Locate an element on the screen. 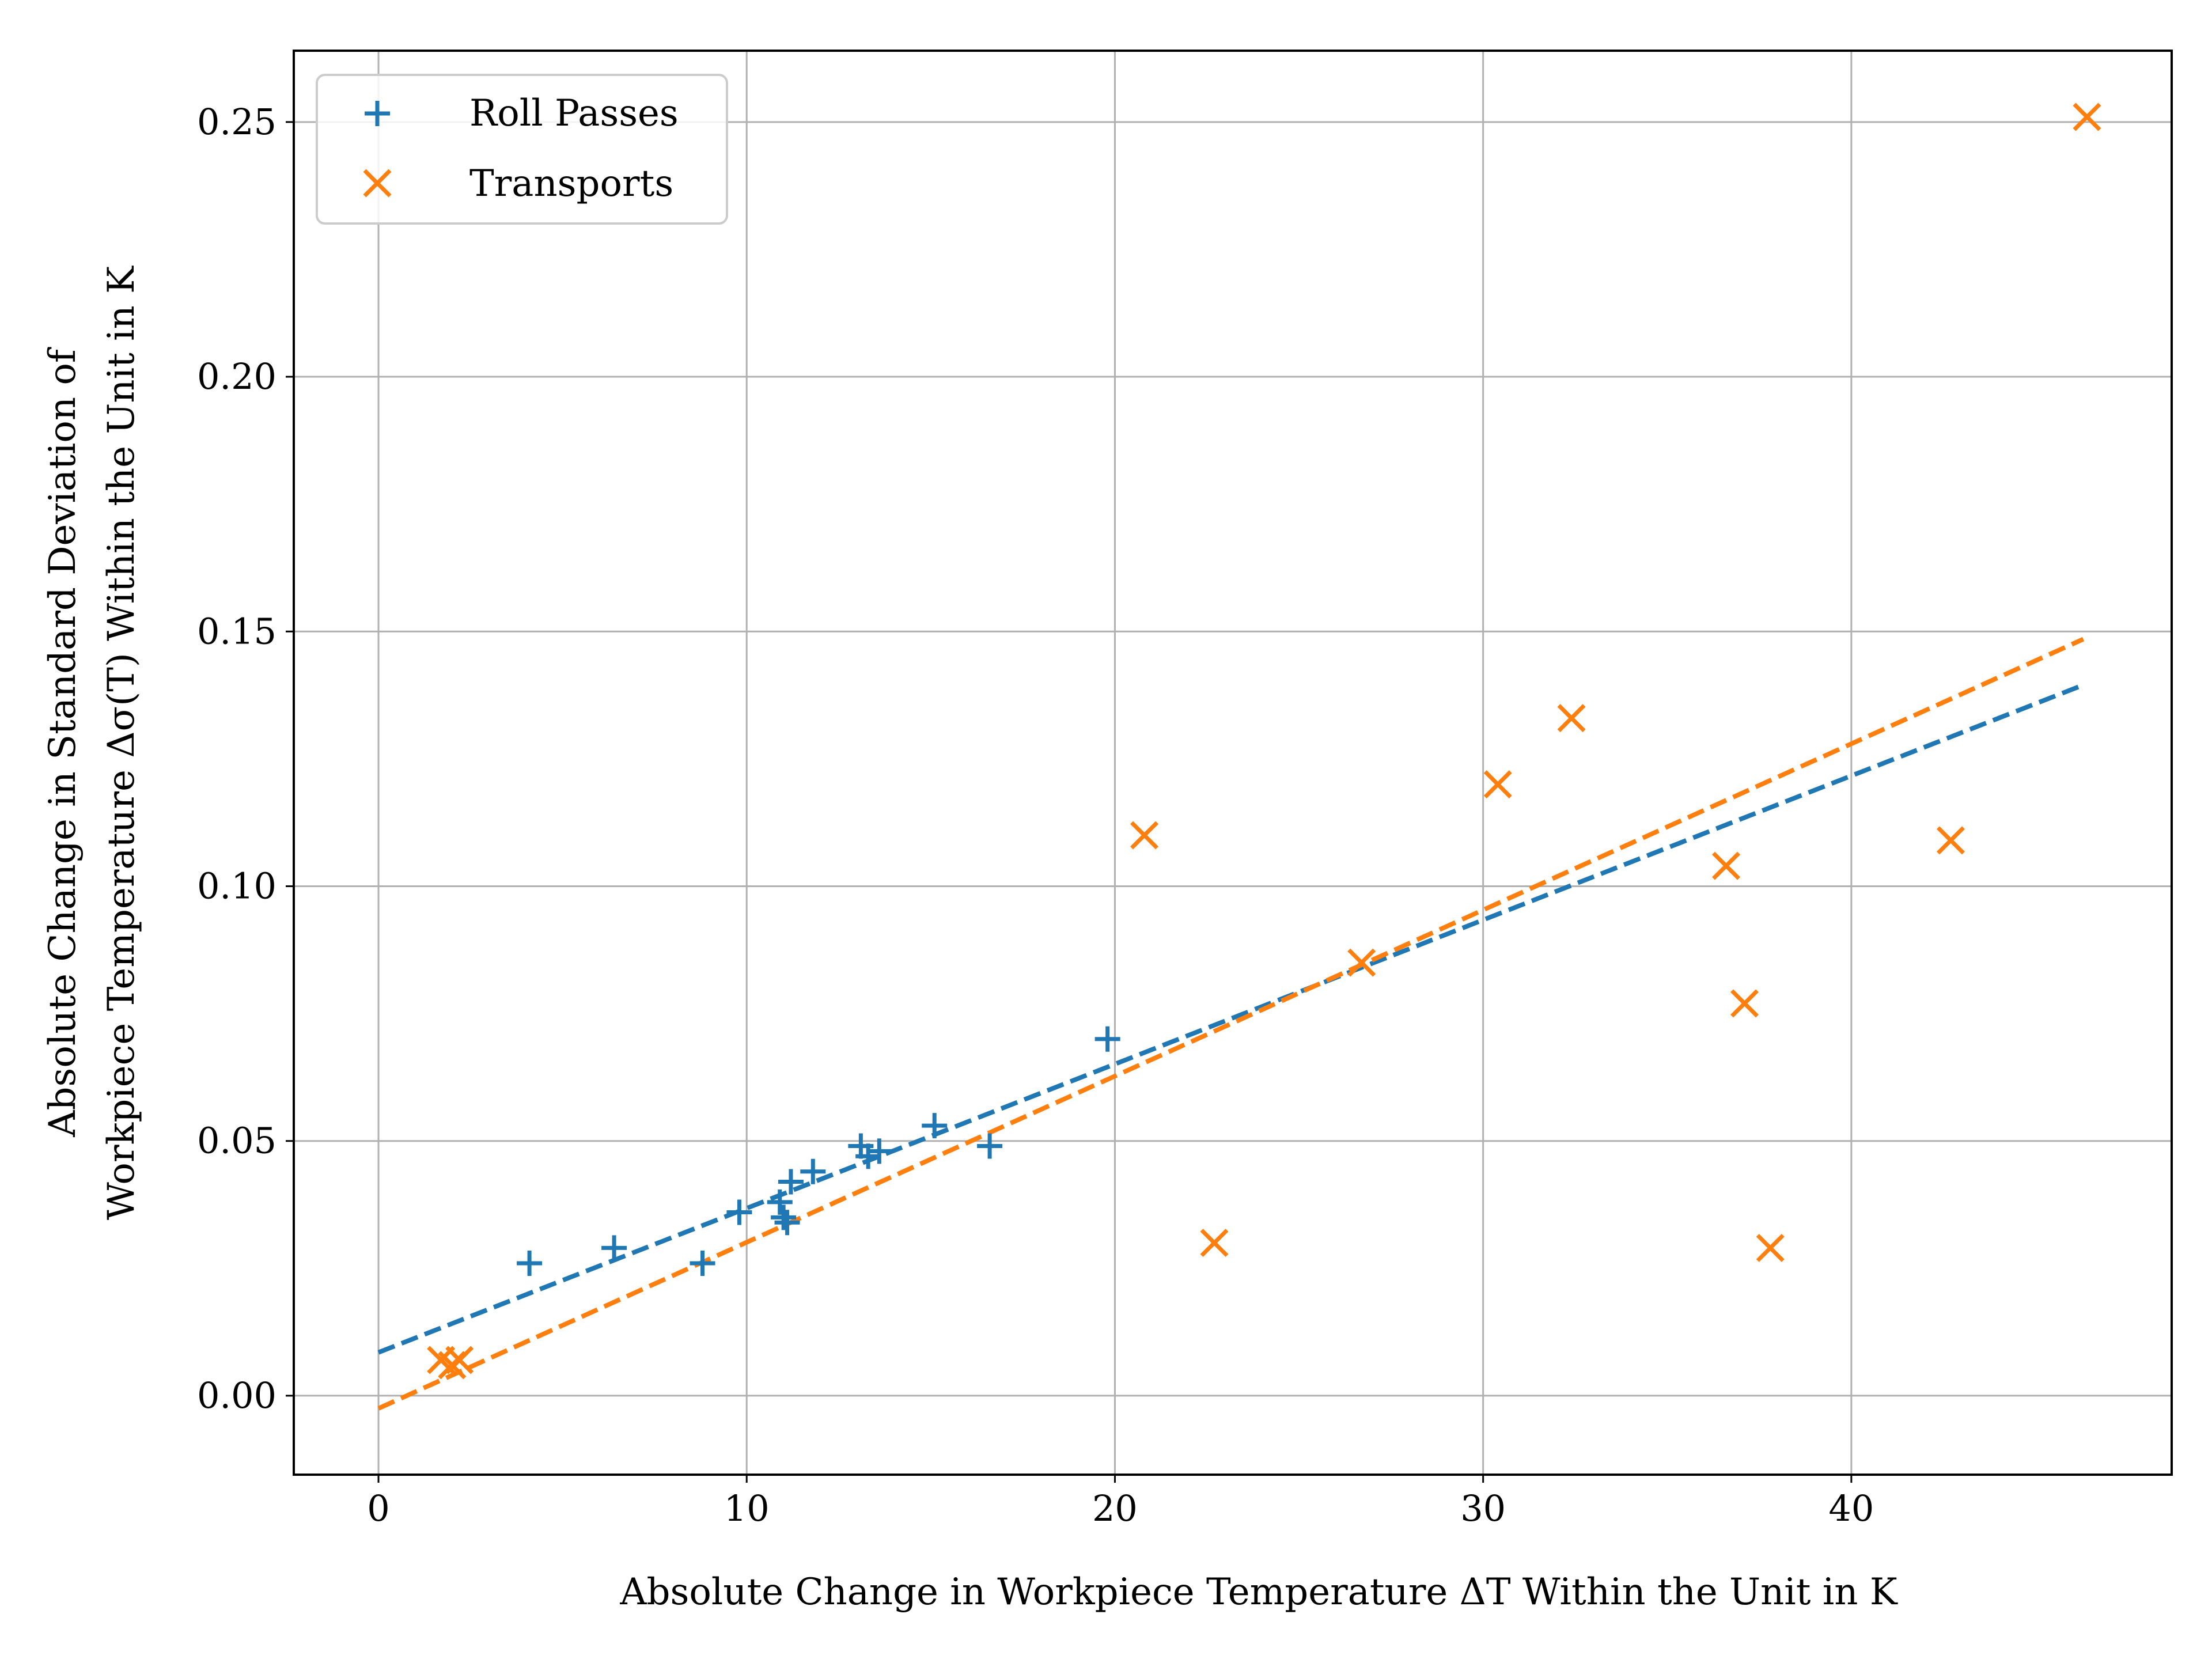 Image resolution: width=2212 pixels, height=1659 pixels. x-axis-ticks: 0 10 20 30 40 is located at coordinates (1120, 1502).